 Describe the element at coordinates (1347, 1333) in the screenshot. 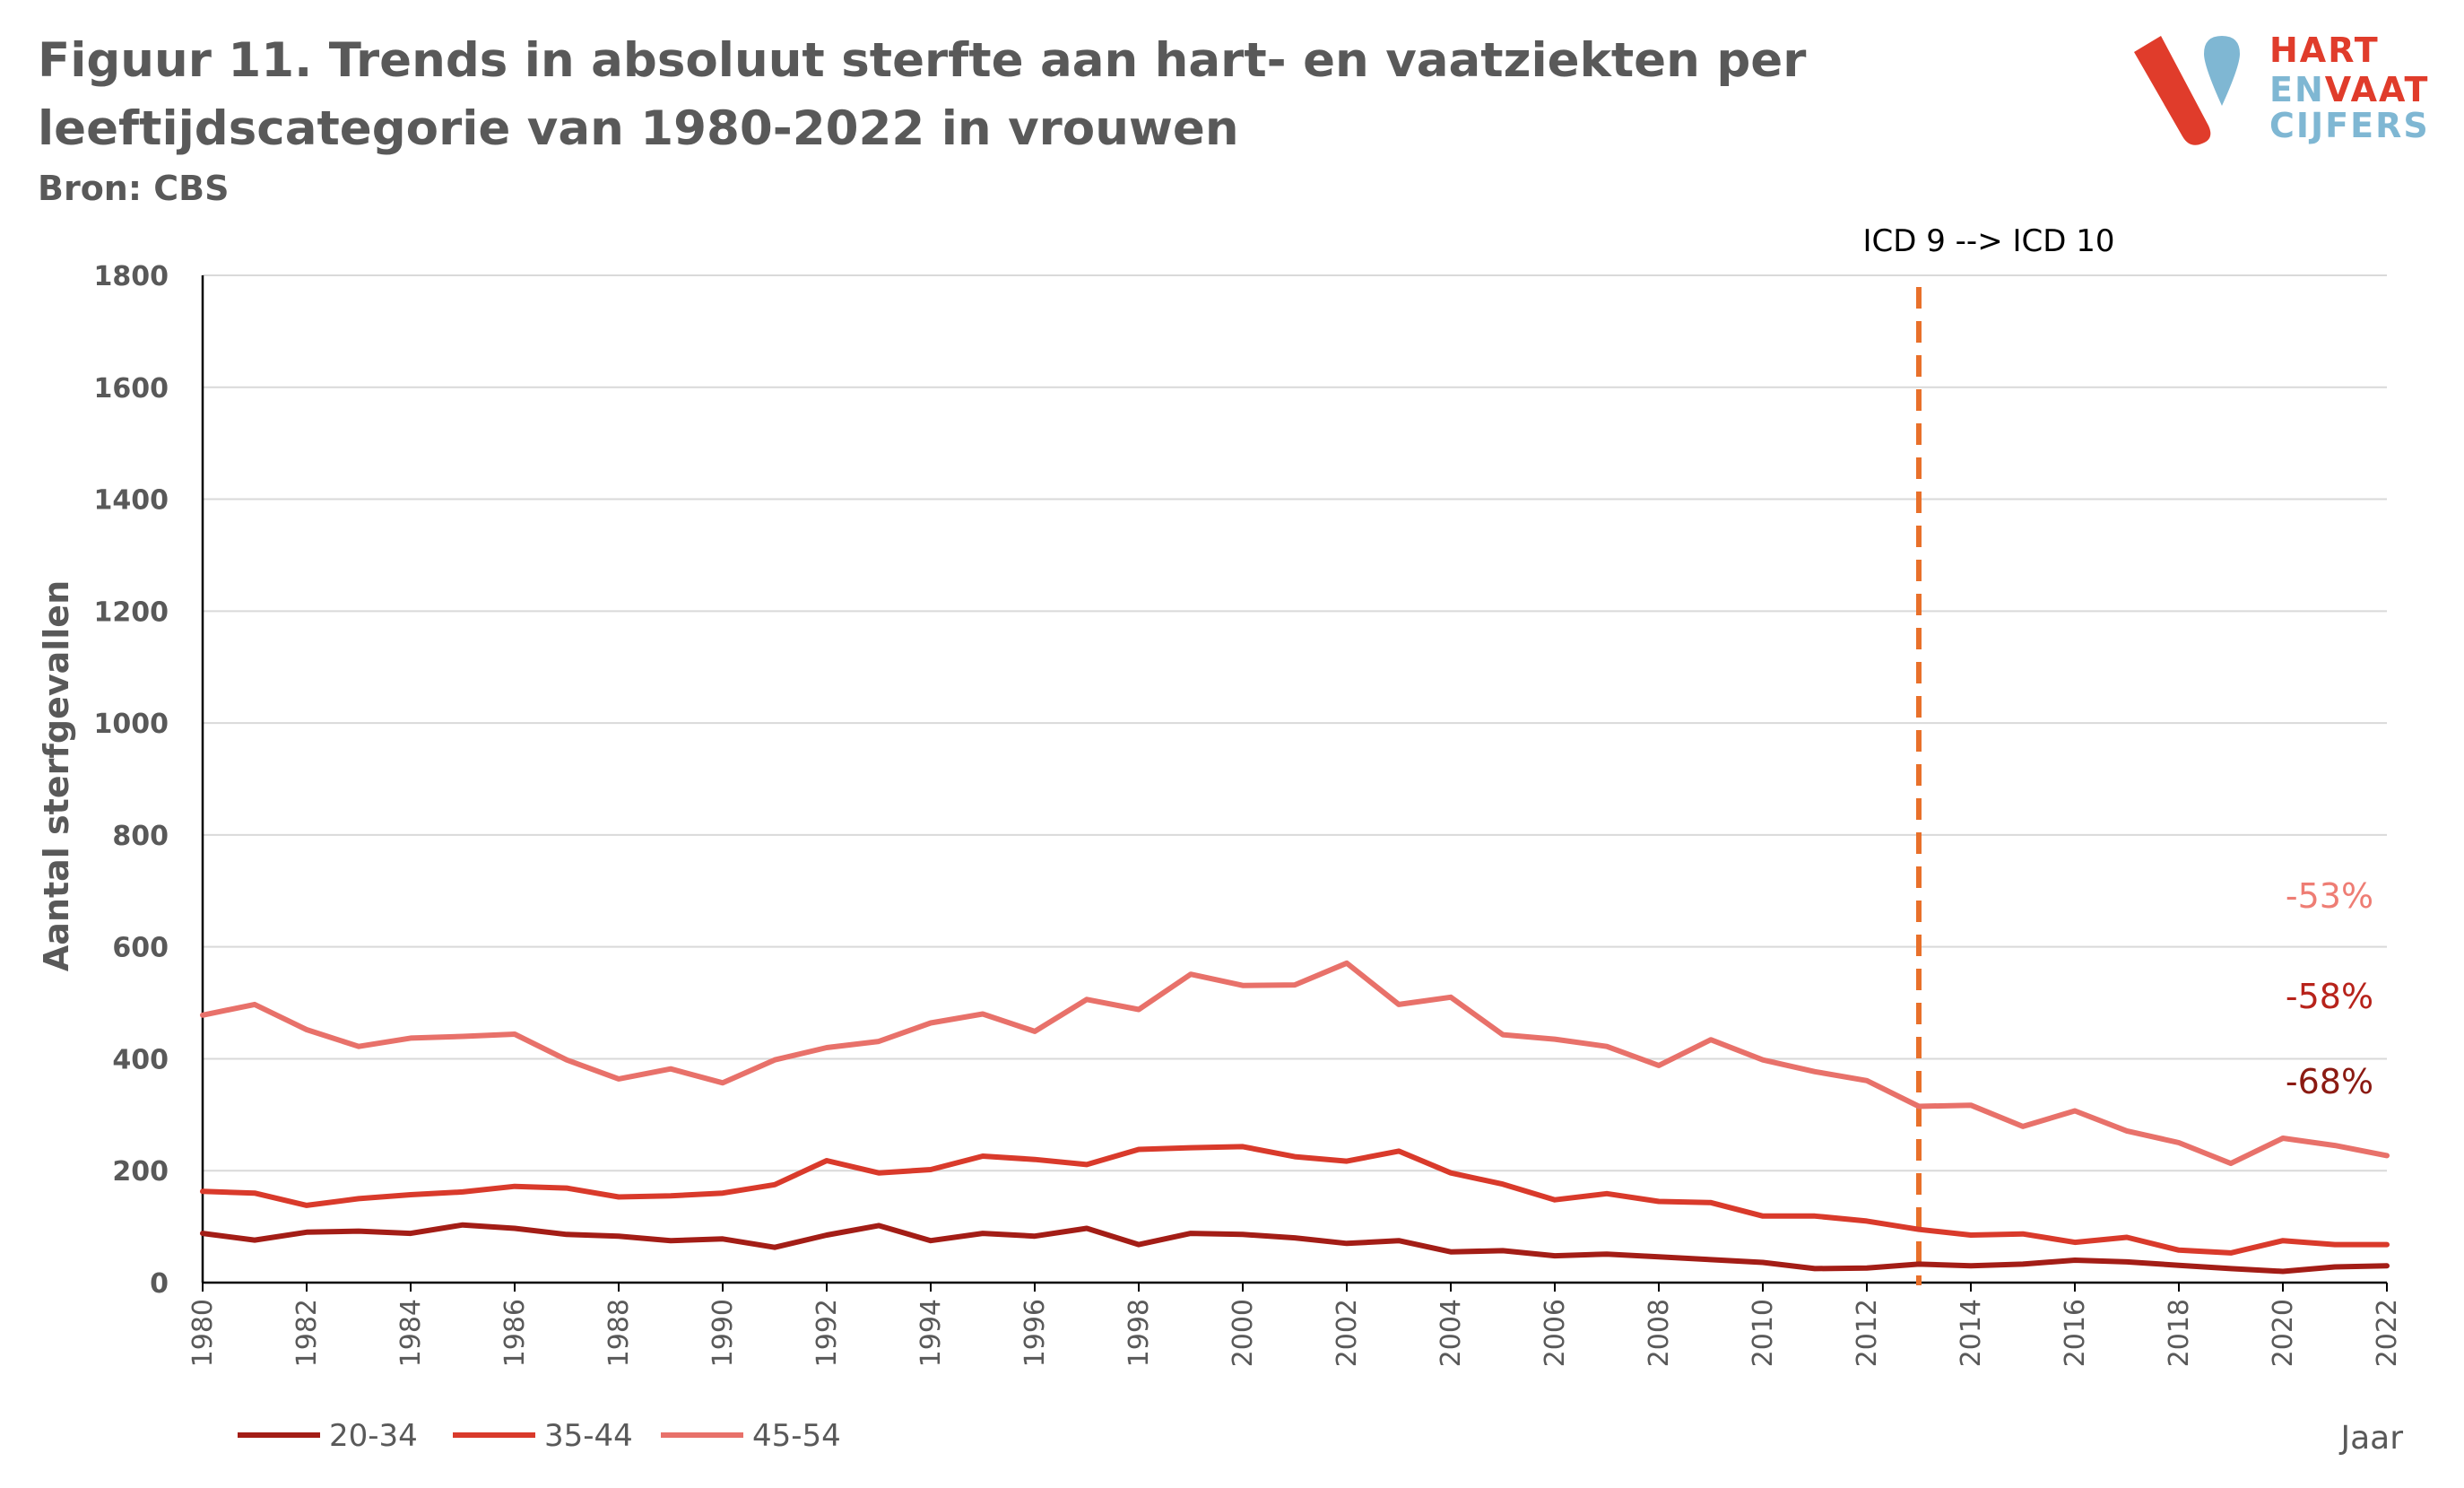

I see `x-tick-label-2002: 2002` at that location.